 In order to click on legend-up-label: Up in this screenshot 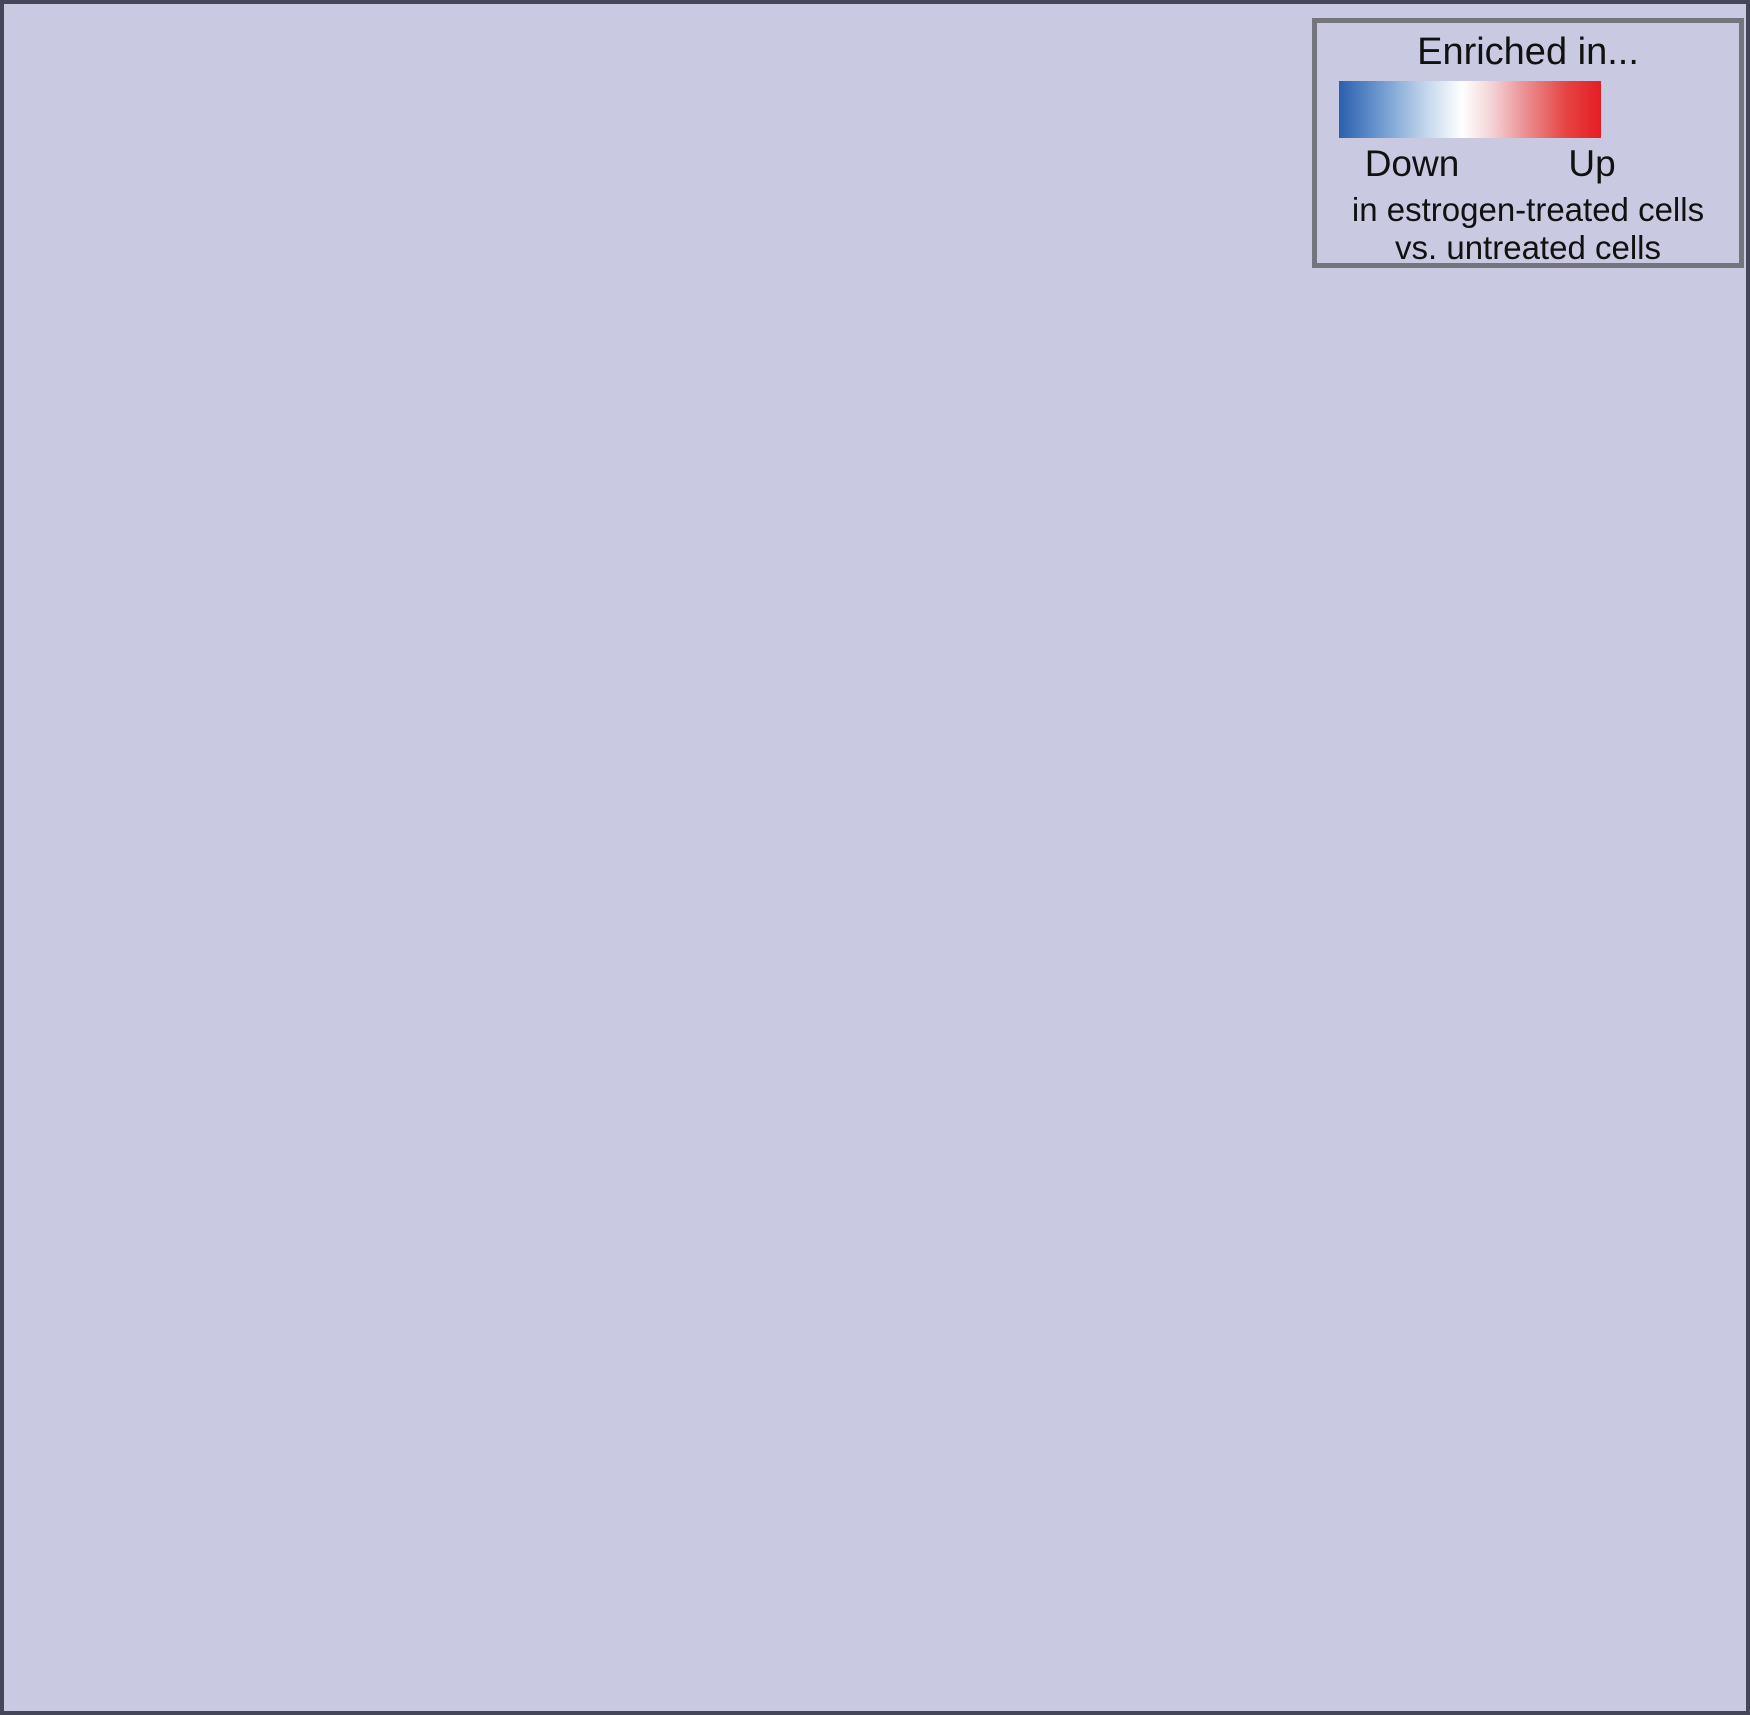, I will do `click(1592, 163)`.